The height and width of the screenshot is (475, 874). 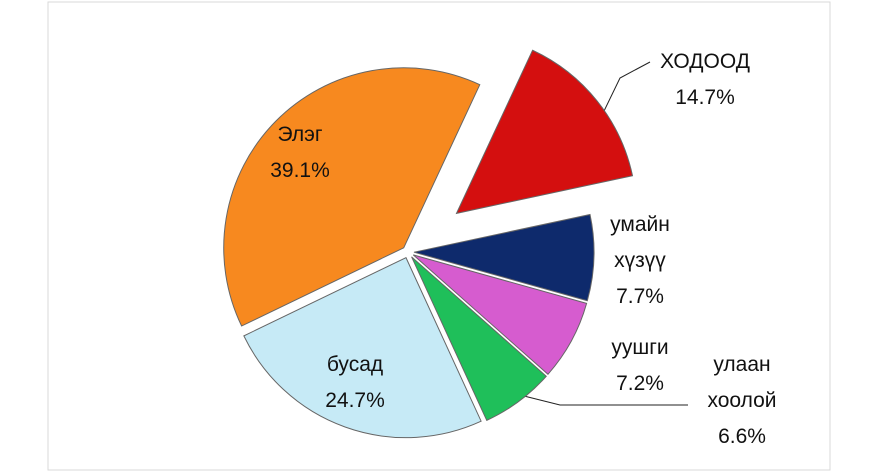 What do you see at coordinates (640, 296) in the screenshot?
I see `slice-value: 7.7%` at bounding box center [640, 296].